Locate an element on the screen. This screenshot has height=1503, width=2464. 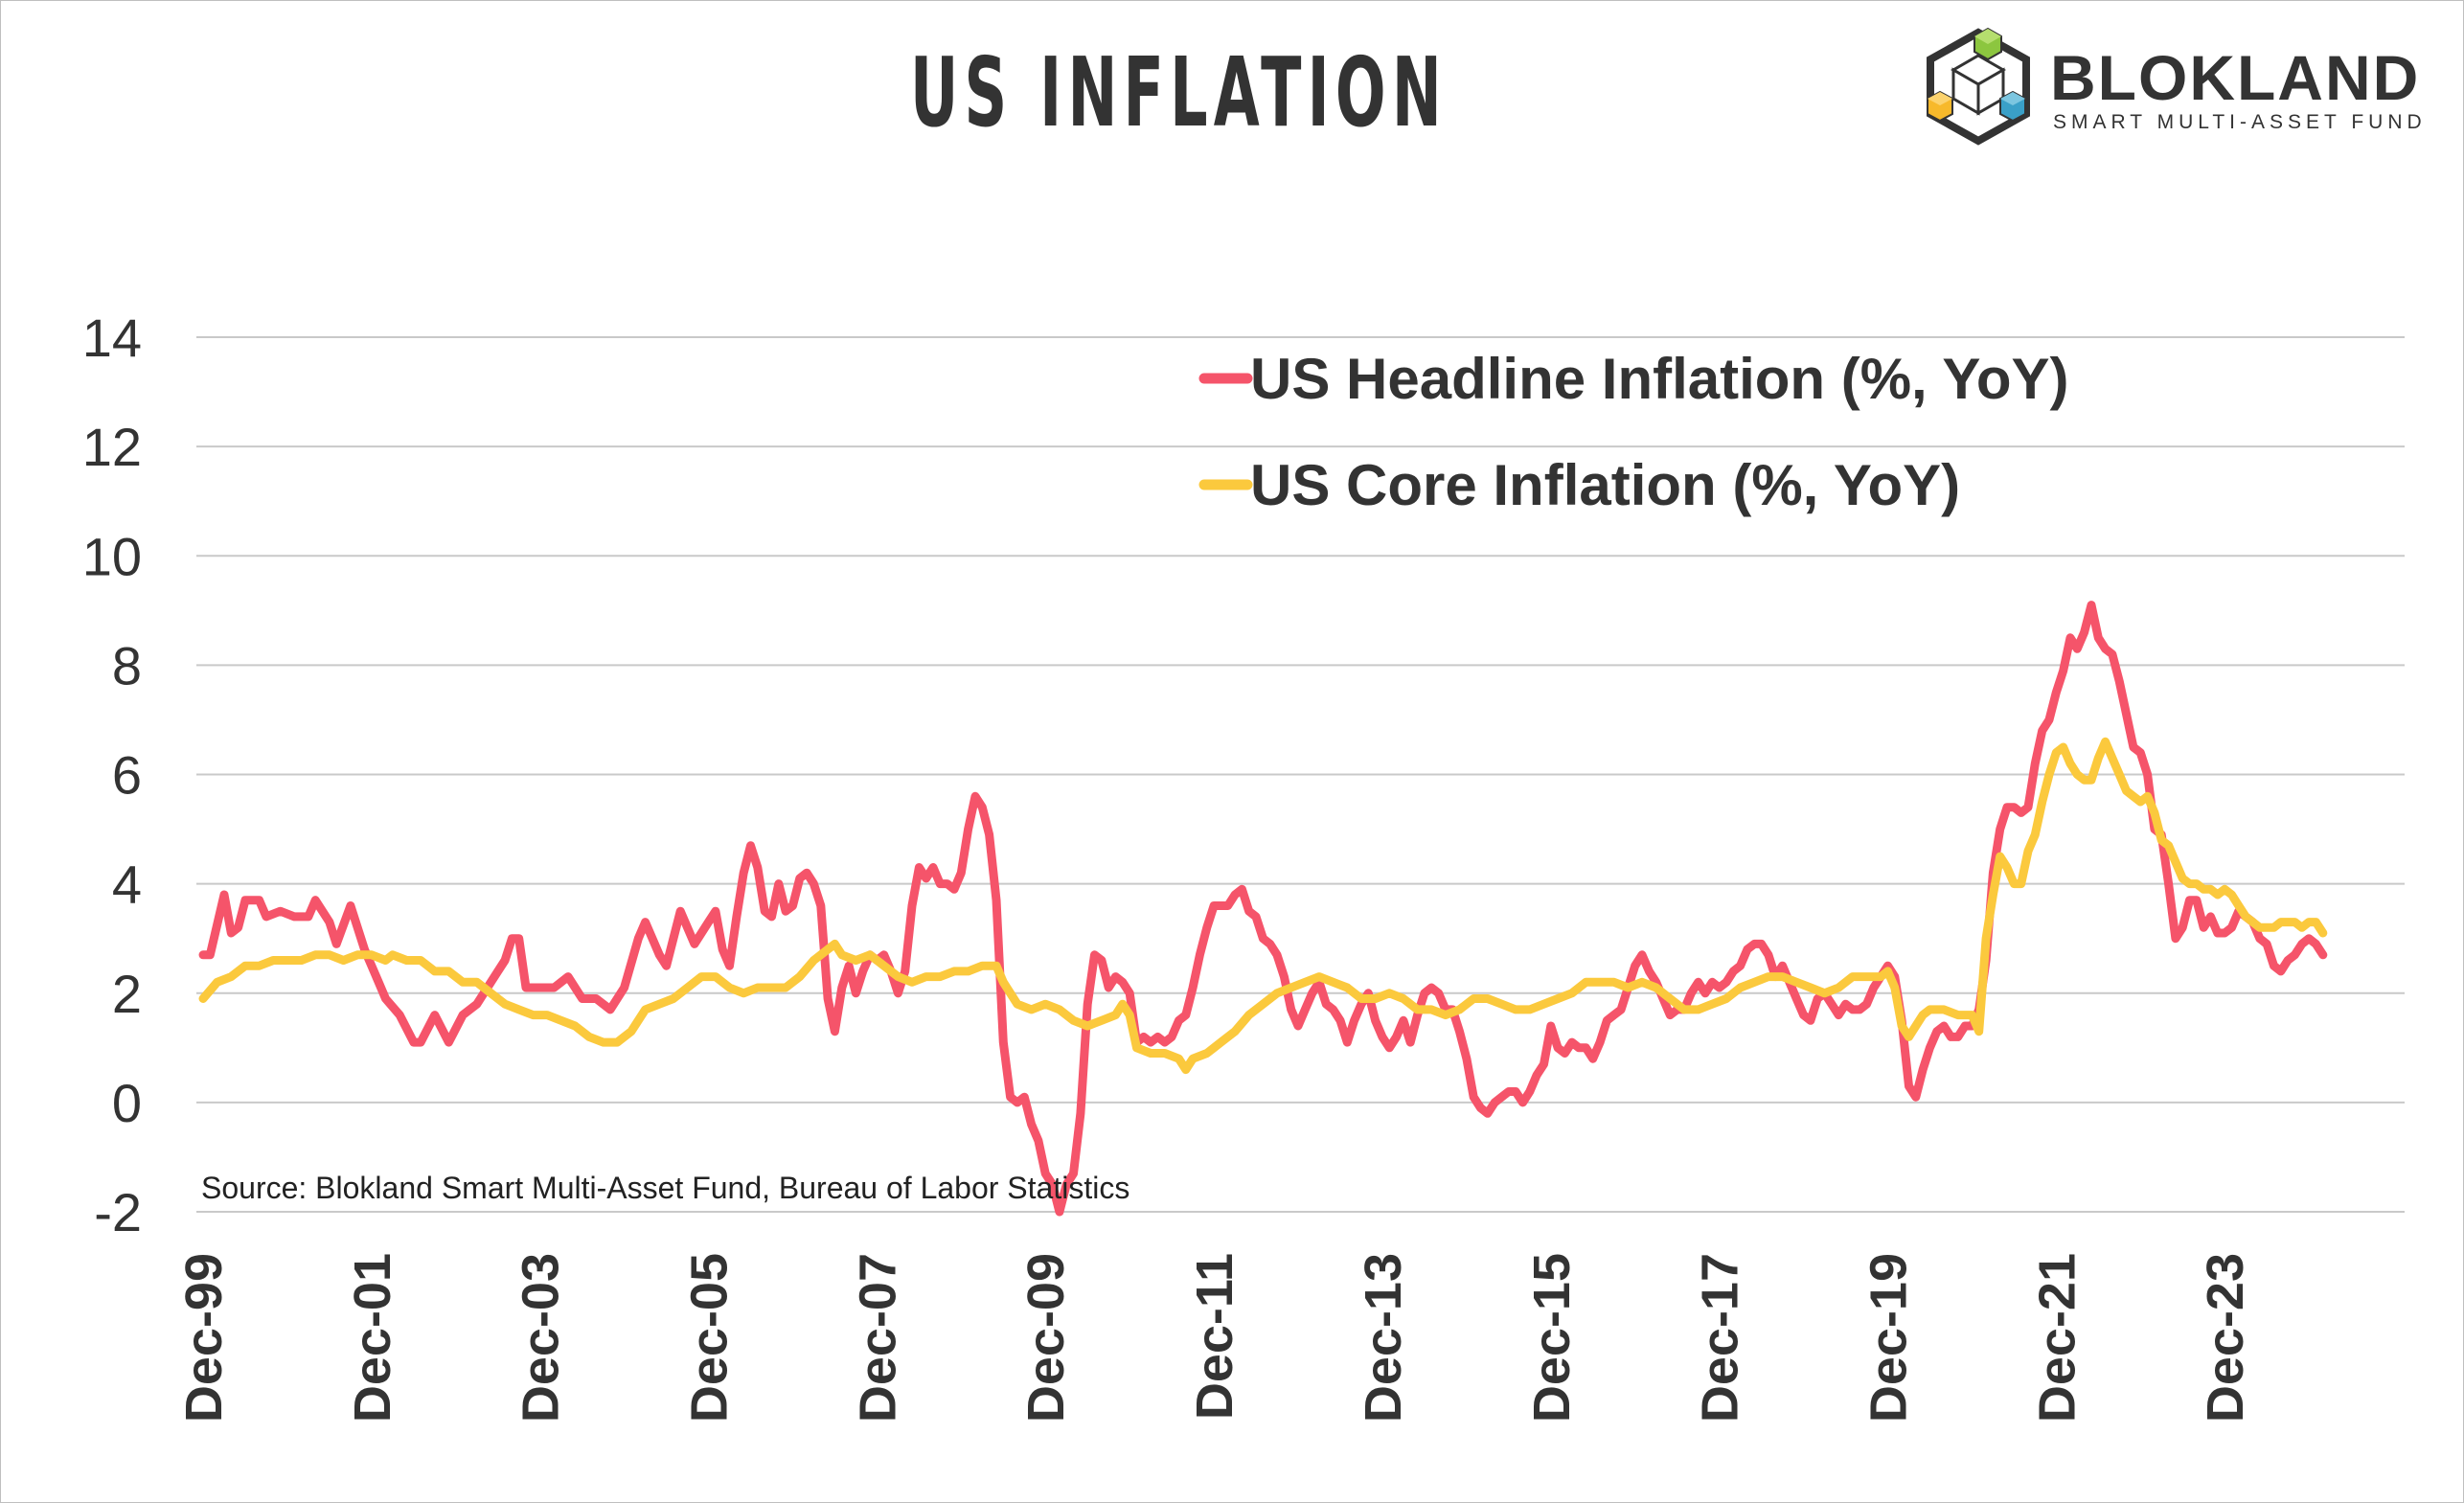
y-tick-label: 12 is located at coordinates (112, 447).